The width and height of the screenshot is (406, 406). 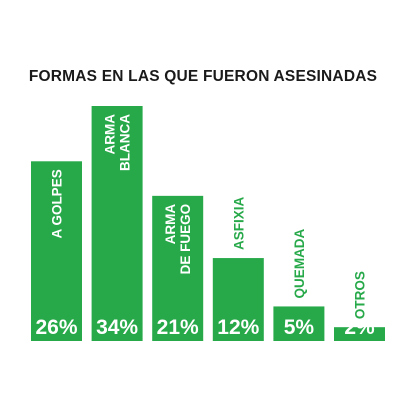 What do you see at coordinates (359, 327) in the screenshot?
I see `value-label-5: 2%` at bounding box center [359, 327].